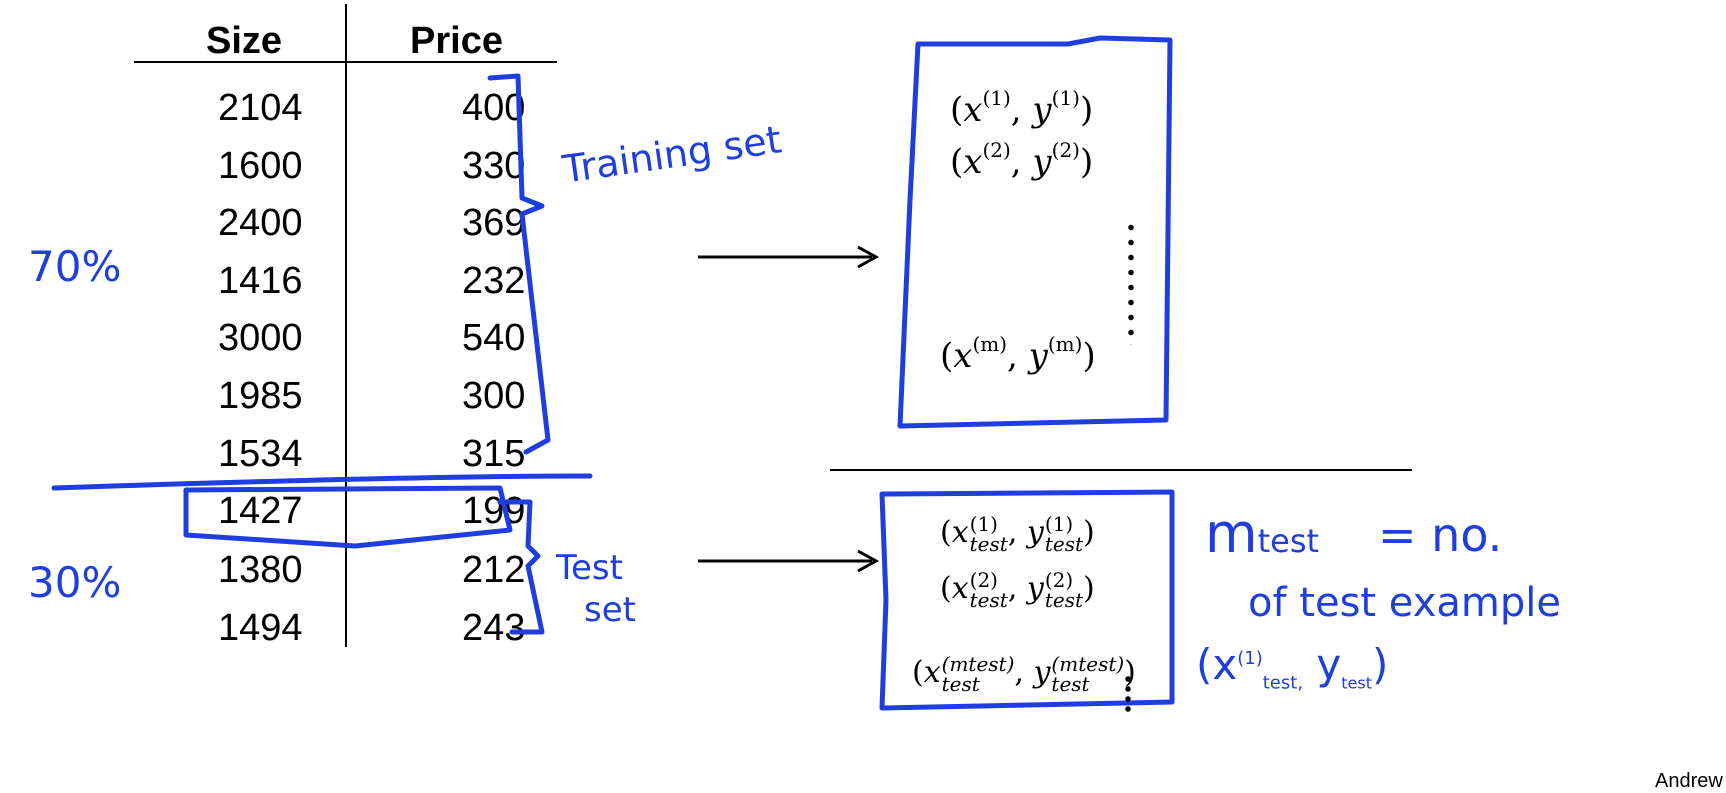 This screenshot has height=793, width=1726. What do you see at coordinates (260, 396) in the screenshot?
I see `training-size-cell: 1985` at bounding box center [260, 396].